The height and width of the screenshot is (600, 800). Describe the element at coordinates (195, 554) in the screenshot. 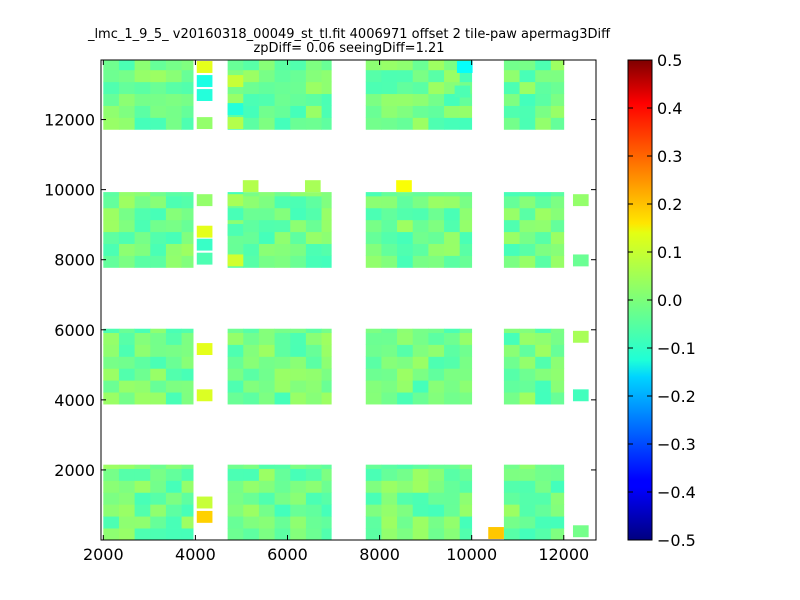

I see `x-tick-label: 4000` at that location.